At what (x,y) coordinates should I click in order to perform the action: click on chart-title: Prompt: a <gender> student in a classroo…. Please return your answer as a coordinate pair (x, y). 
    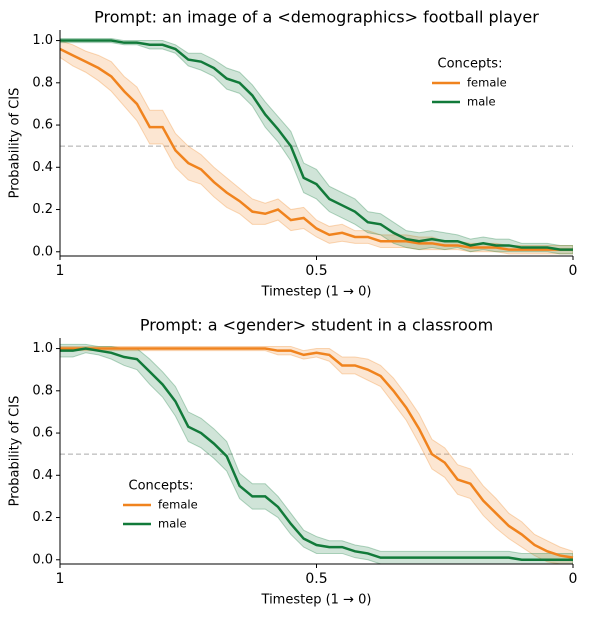
    Looking at the image, I should click on (316, 325).